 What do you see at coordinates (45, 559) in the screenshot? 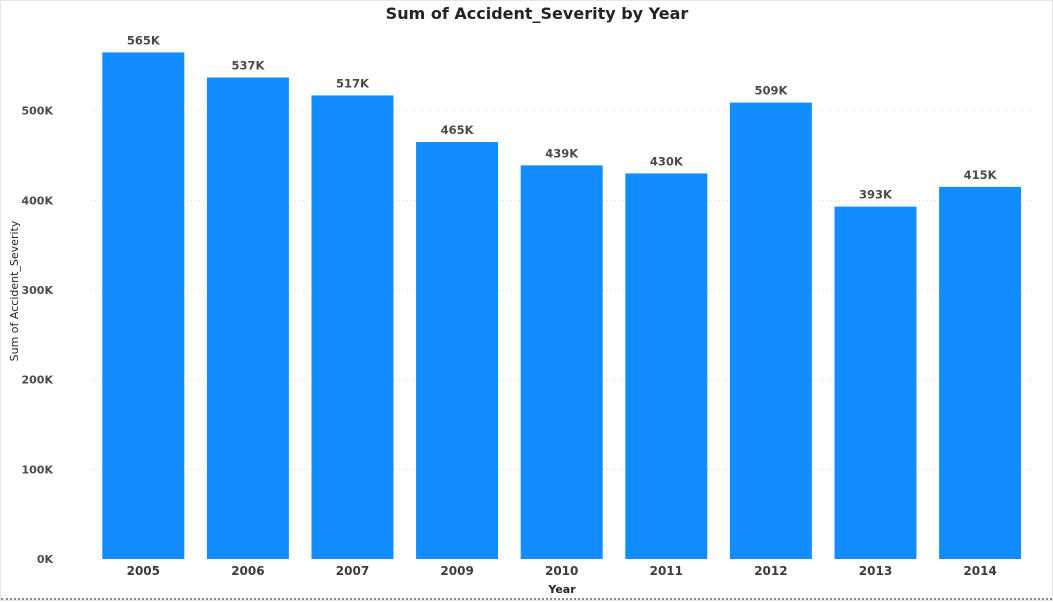
I see `y-tick-label: 0K` at bounding box center [45, 559].